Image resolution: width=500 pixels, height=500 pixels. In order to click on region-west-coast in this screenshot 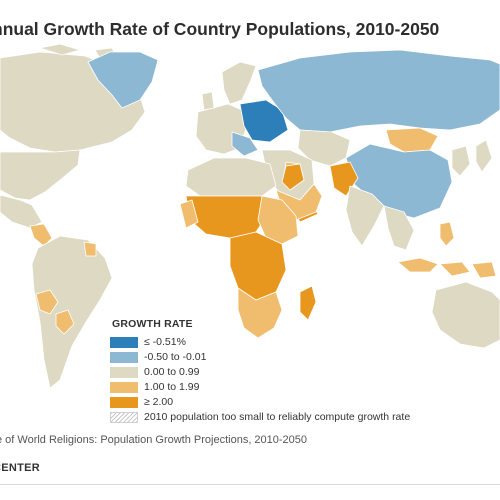, I will do `click(189, 214)`.